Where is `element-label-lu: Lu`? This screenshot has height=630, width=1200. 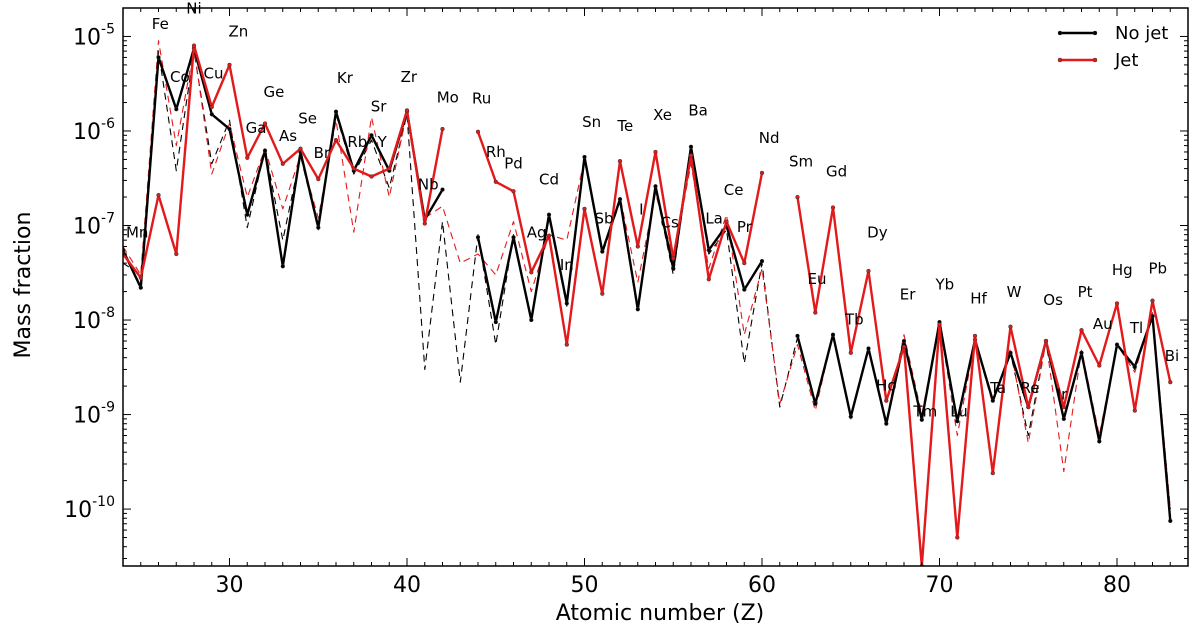
element-label-lu: Lu is located at coordinates (959, 412).